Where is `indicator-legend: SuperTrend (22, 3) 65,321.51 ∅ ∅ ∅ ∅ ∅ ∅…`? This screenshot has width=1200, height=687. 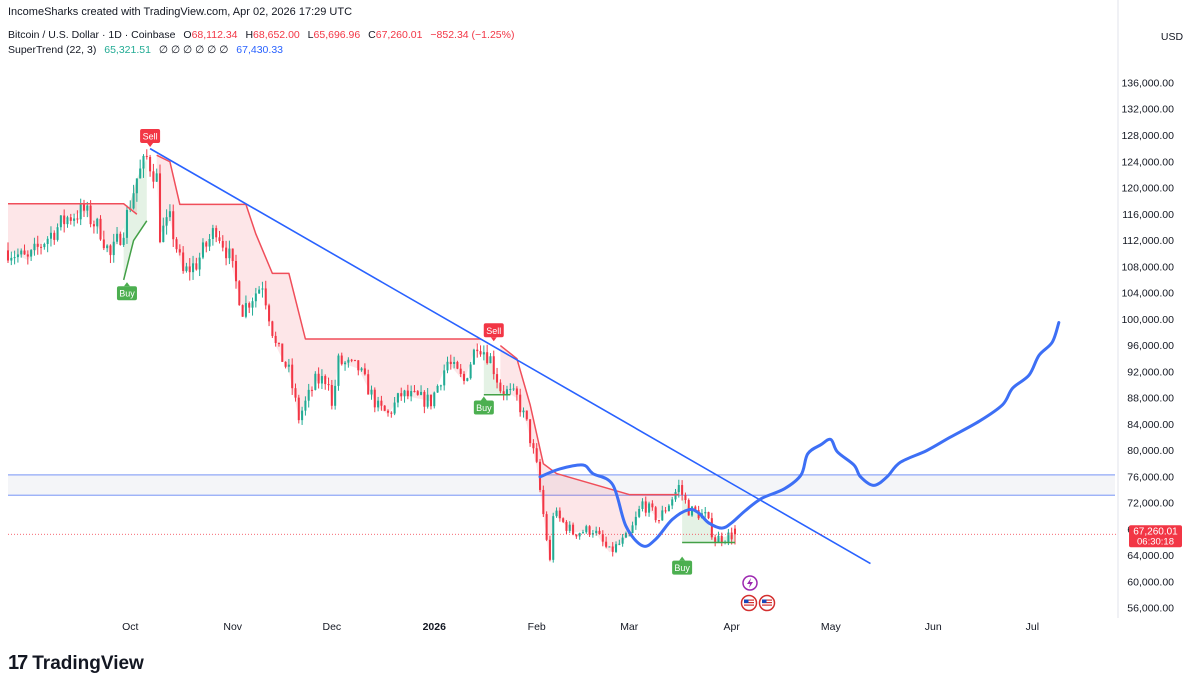 indicator-legend: SuperTrend (22, 3) 65,321.51 ∅ ∅ ∅ ∅ ∅ ∅… is located at coordinates (148, 50).